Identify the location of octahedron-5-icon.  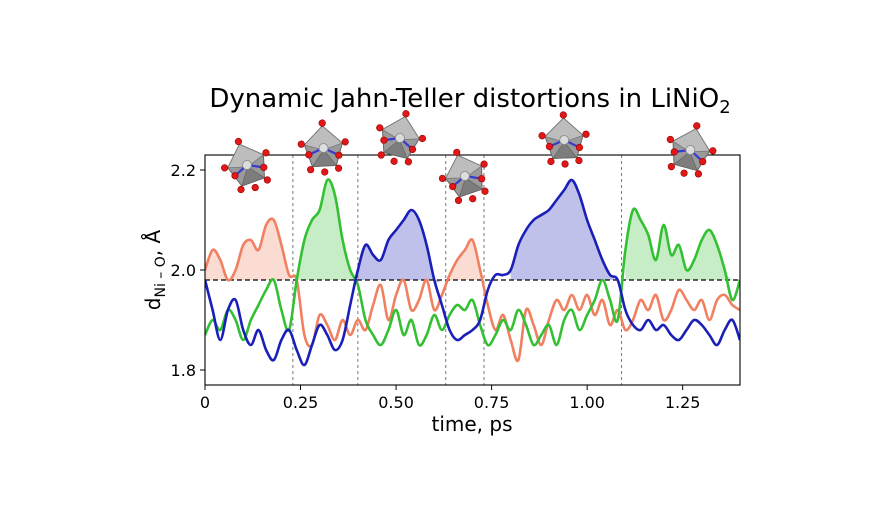
(564, 139).